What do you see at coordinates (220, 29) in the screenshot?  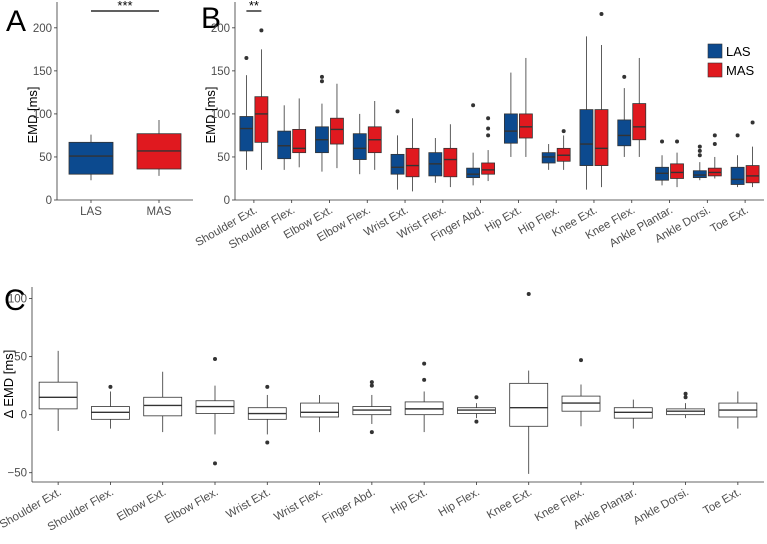 I see `panel-b-y-tick-label: 200` at bounding box center [220, 29].